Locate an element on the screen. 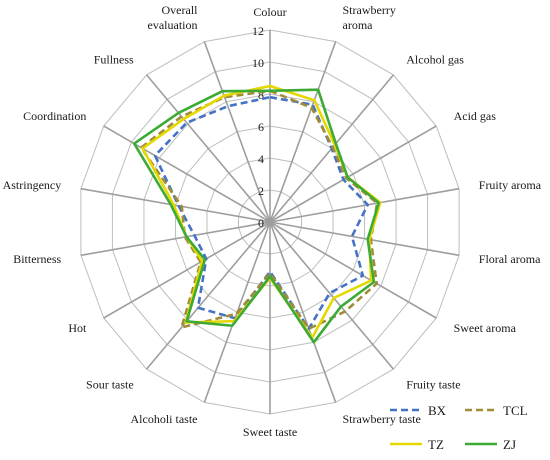  tick-label: 6 is located at coordinates (261, 127).